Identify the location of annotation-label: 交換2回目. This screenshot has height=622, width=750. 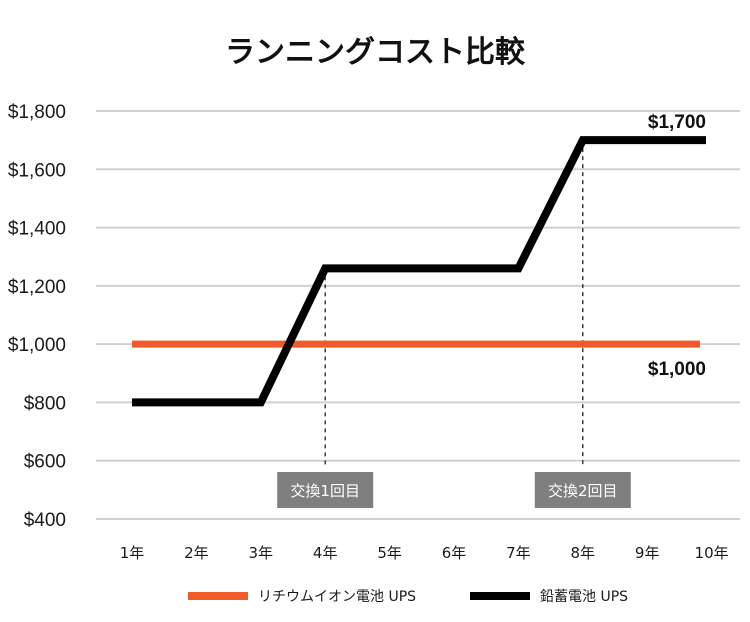
(583, 491).